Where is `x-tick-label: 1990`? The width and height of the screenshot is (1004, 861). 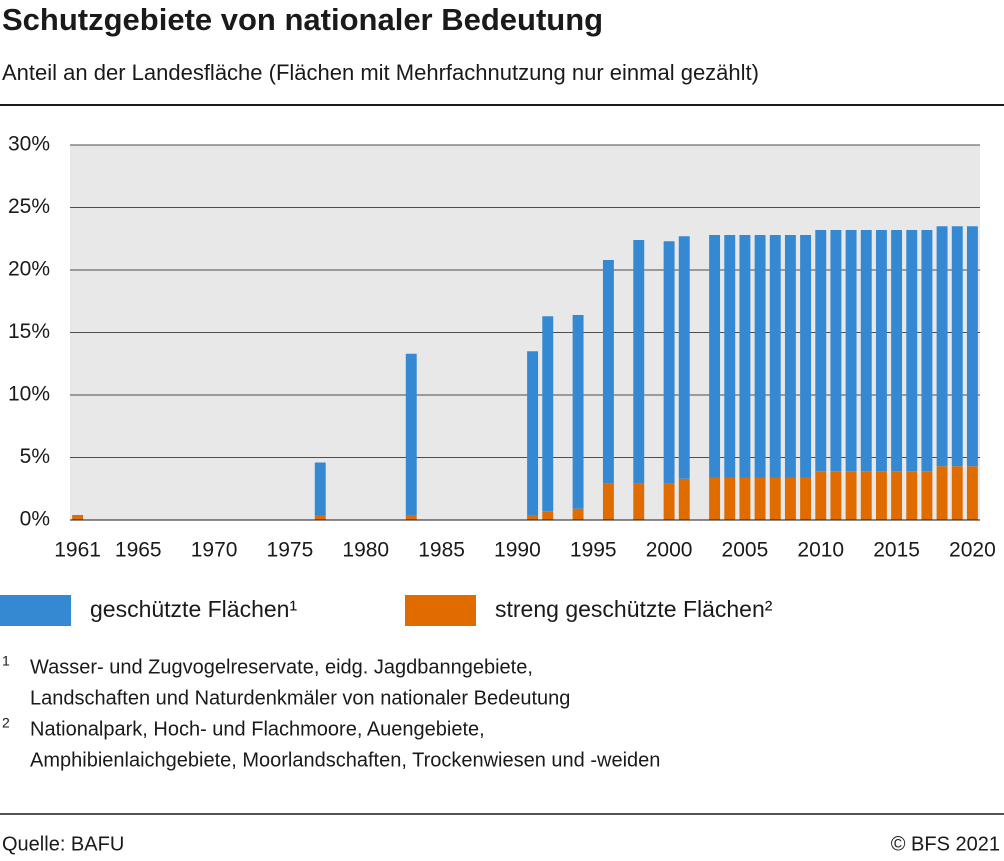
x-tick-label: 1990 is located at coordinates (517, 550).